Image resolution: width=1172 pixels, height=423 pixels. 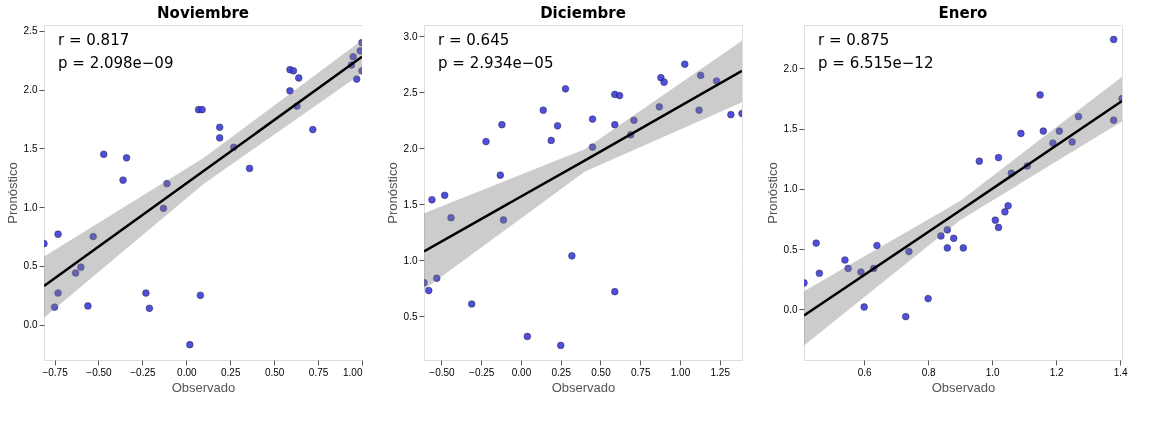 I want to click on annotation: r = 0.817, so click(x=94, y=40).